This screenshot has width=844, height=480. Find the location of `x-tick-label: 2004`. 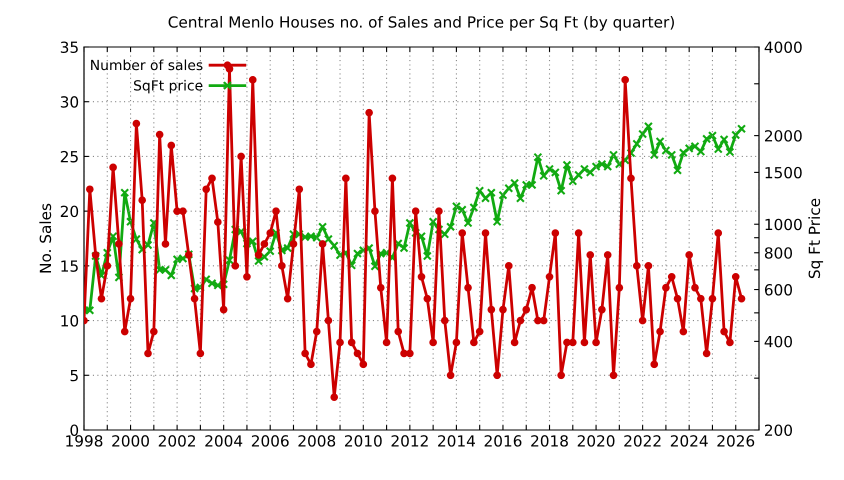

x-tick-label: 2004 is located at coordinates (223, 441).